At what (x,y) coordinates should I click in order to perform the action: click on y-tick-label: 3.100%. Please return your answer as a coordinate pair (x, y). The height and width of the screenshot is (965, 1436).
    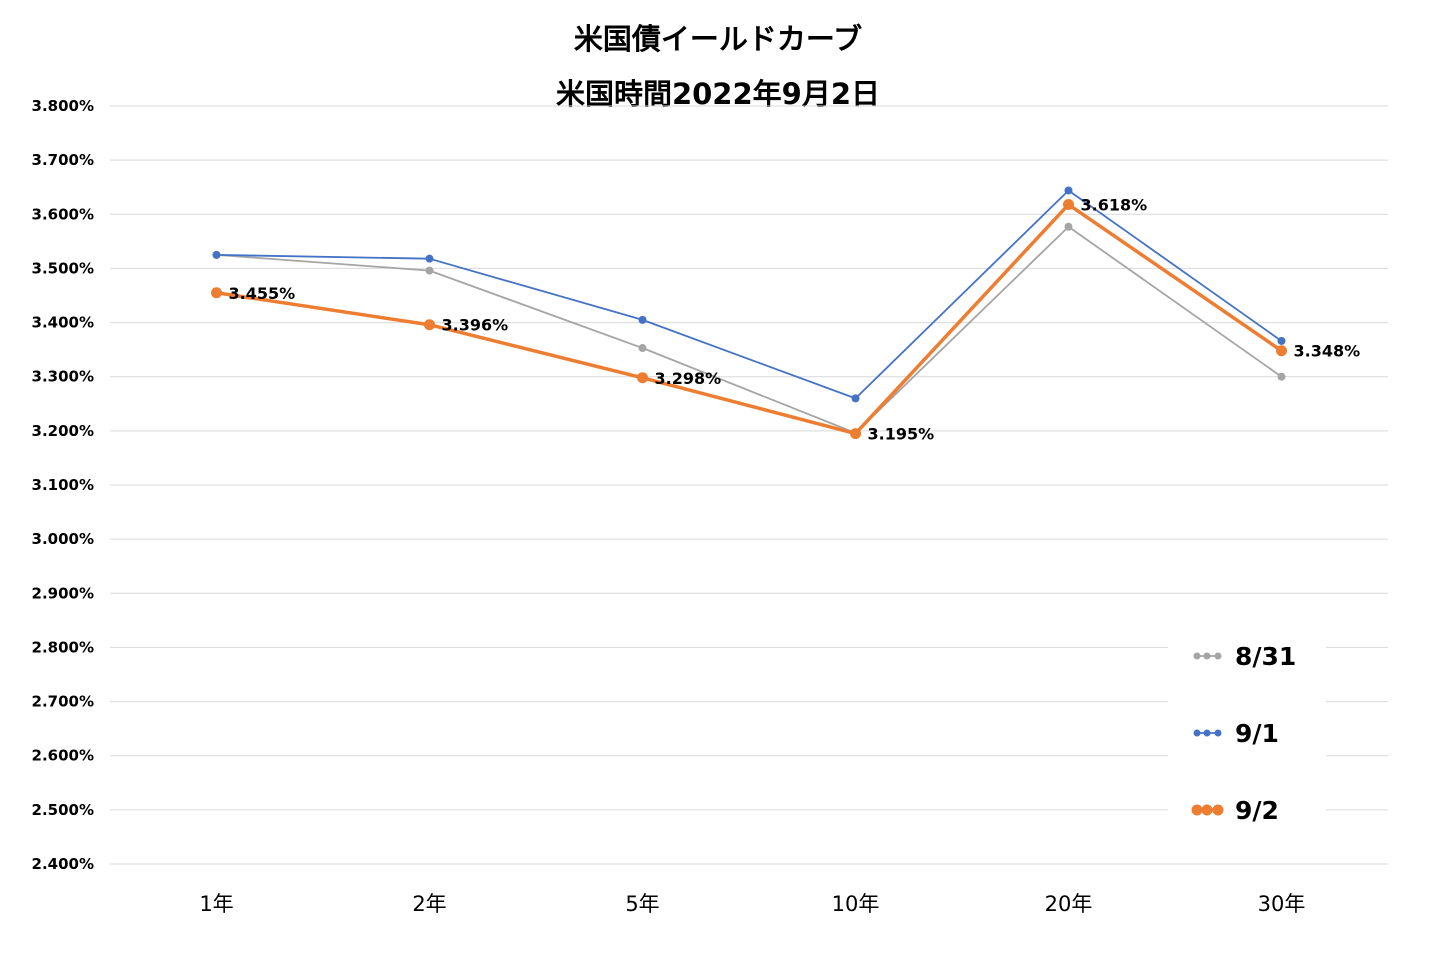
    Looking at the image, I should click on (63, 485).